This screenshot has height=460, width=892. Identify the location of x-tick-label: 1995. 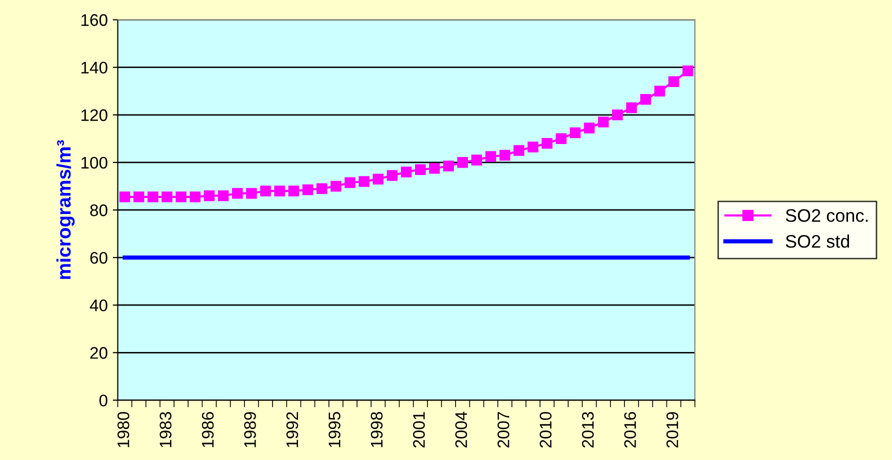
(334, 430).